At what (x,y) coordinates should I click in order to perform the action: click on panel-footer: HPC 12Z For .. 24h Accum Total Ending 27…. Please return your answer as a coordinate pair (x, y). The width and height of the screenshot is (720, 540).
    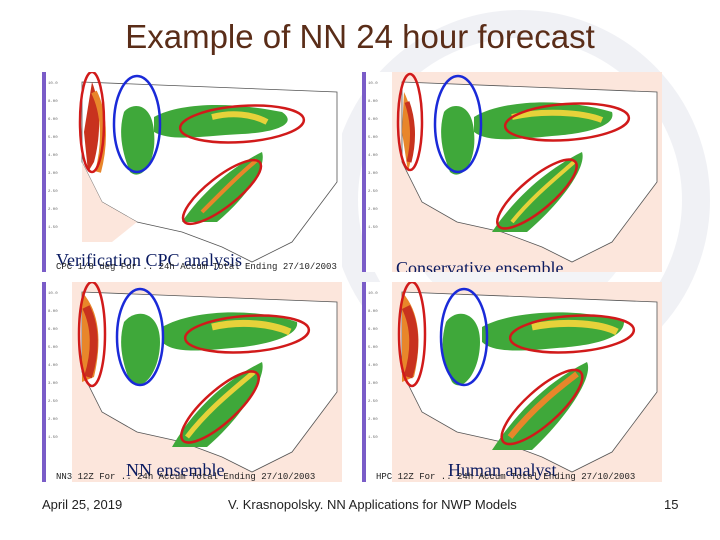
    Looking at the image, I should click on (506, 477).